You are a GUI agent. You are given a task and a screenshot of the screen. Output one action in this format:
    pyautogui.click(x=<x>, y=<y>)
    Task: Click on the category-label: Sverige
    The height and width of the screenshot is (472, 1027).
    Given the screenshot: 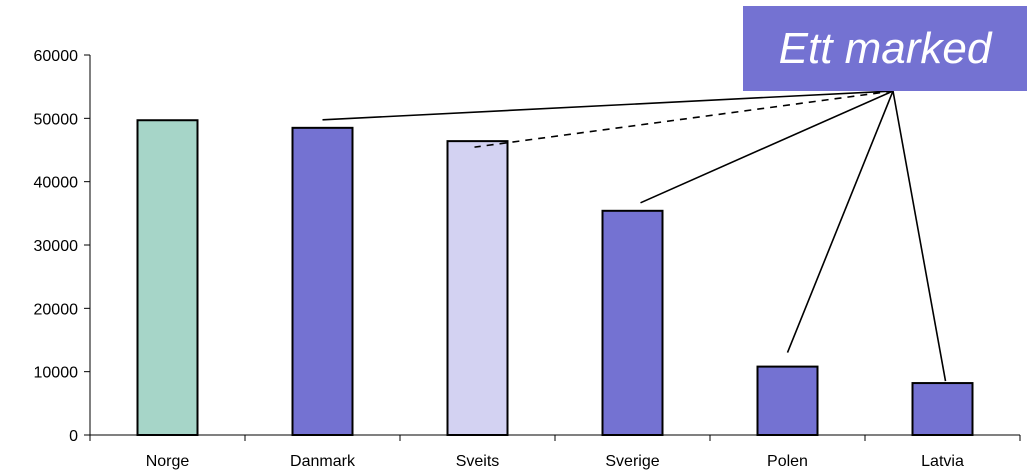 What is the action you would take?
    pyautogui.click(x=632, y=461)
    